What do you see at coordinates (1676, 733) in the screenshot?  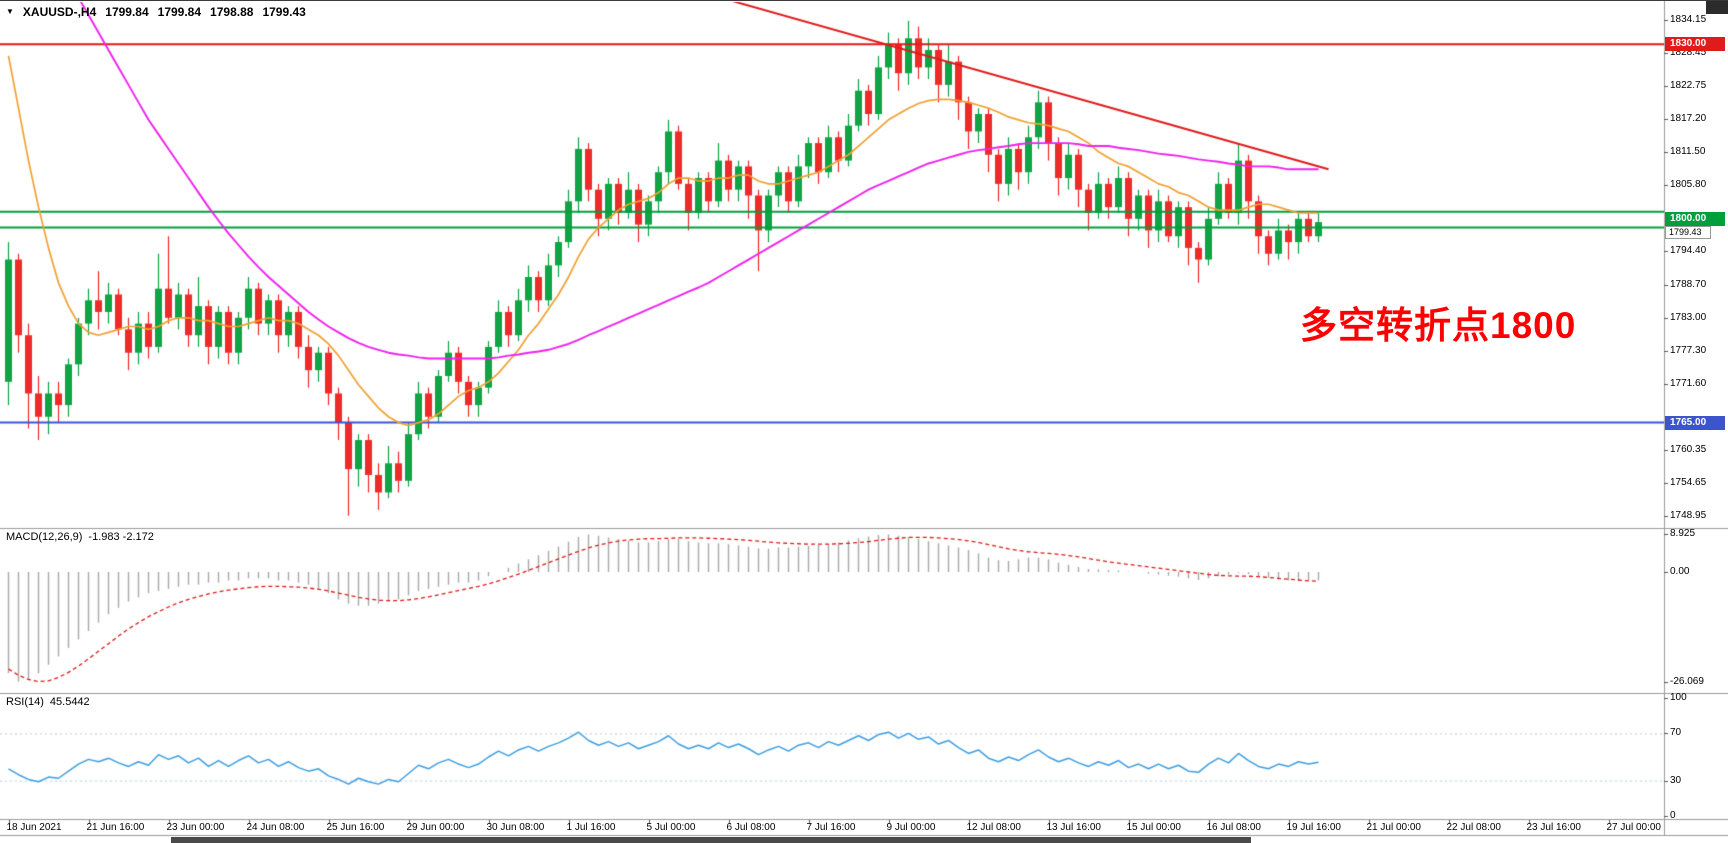 I see `rsi-axis-label: 70` at bounding box center [1676, 733].